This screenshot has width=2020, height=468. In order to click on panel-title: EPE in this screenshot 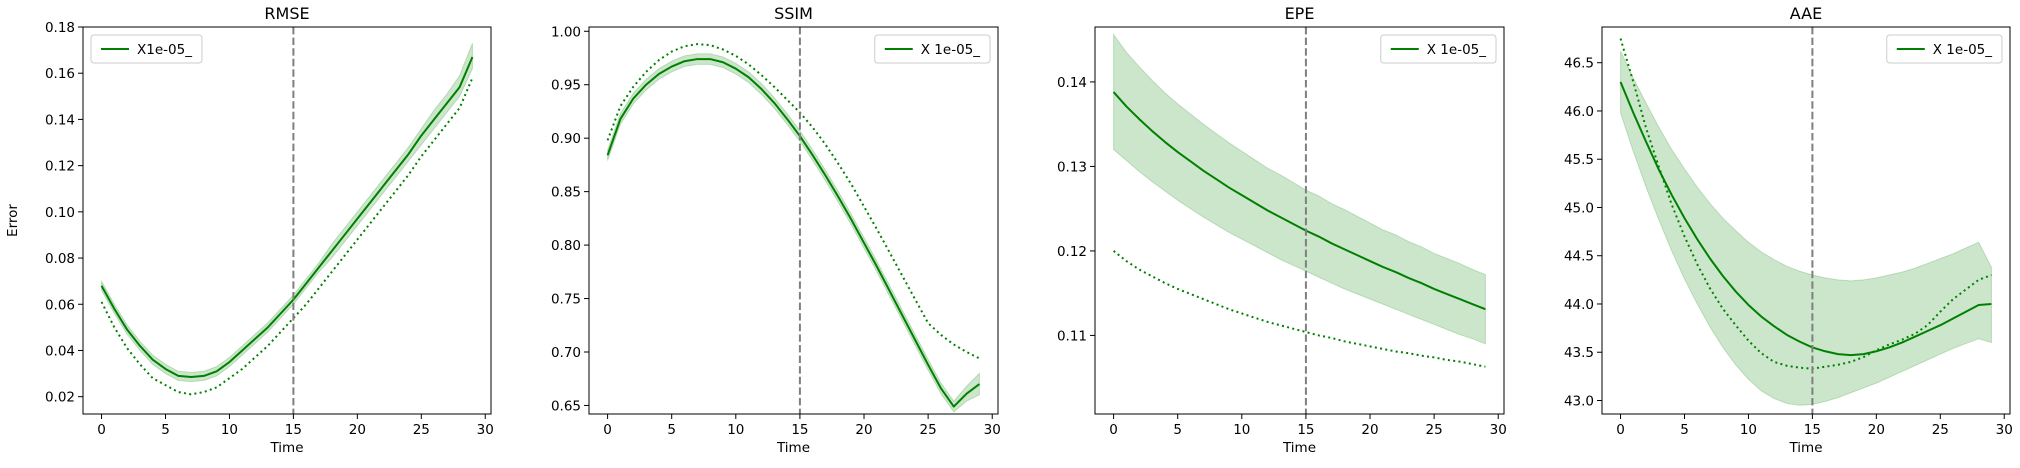, I will do `click(1300, 13)`.